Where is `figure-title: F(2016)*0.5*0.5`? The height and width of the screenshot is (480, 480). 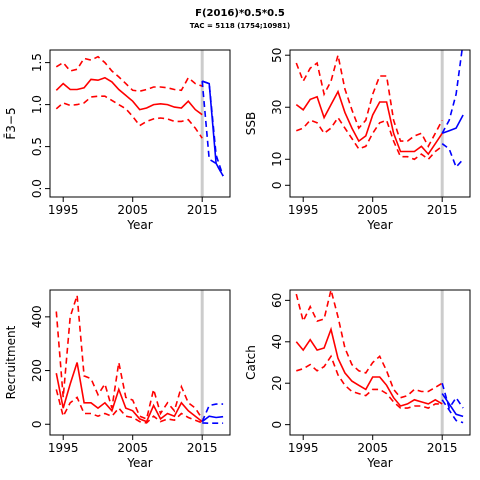
figure-title: F(2016)*0.5*0.5 is located at coordinates (240, 13).